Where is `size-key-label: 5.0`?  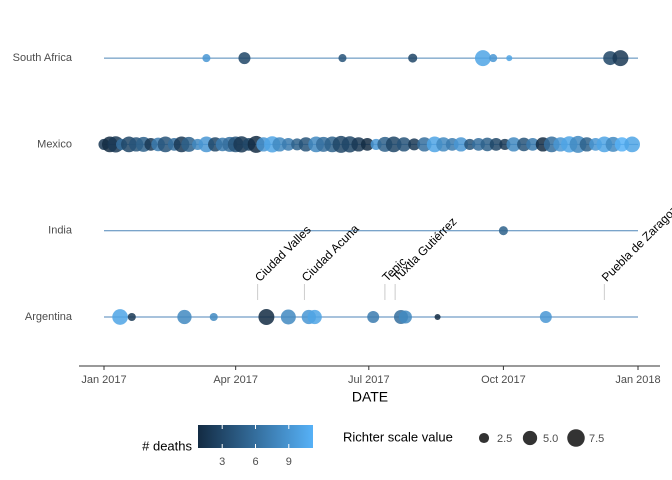
size-key-label: 5.0 is located at coordinates (550, 439).